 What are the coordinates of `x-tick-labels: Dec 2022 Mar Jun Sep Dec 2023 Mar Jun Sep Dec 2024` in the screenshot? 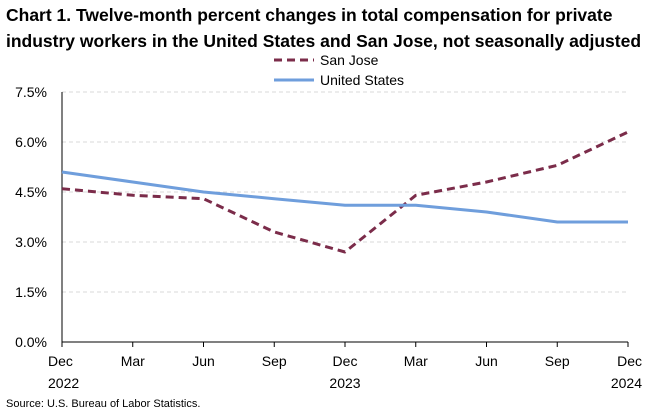 It's located at (345, 366).